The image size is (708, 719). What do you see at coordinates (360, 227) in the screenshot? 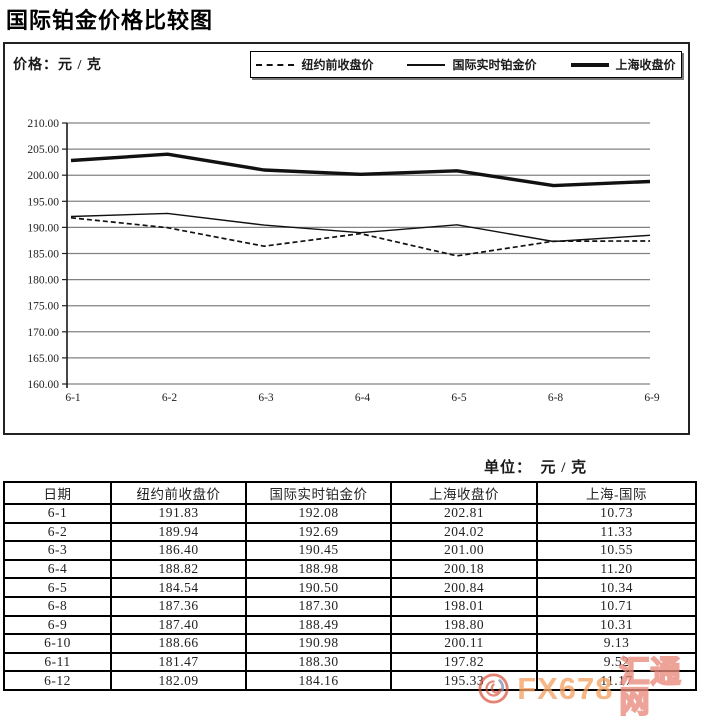
I see `series-line-thin` at bounding box center [360, 227].